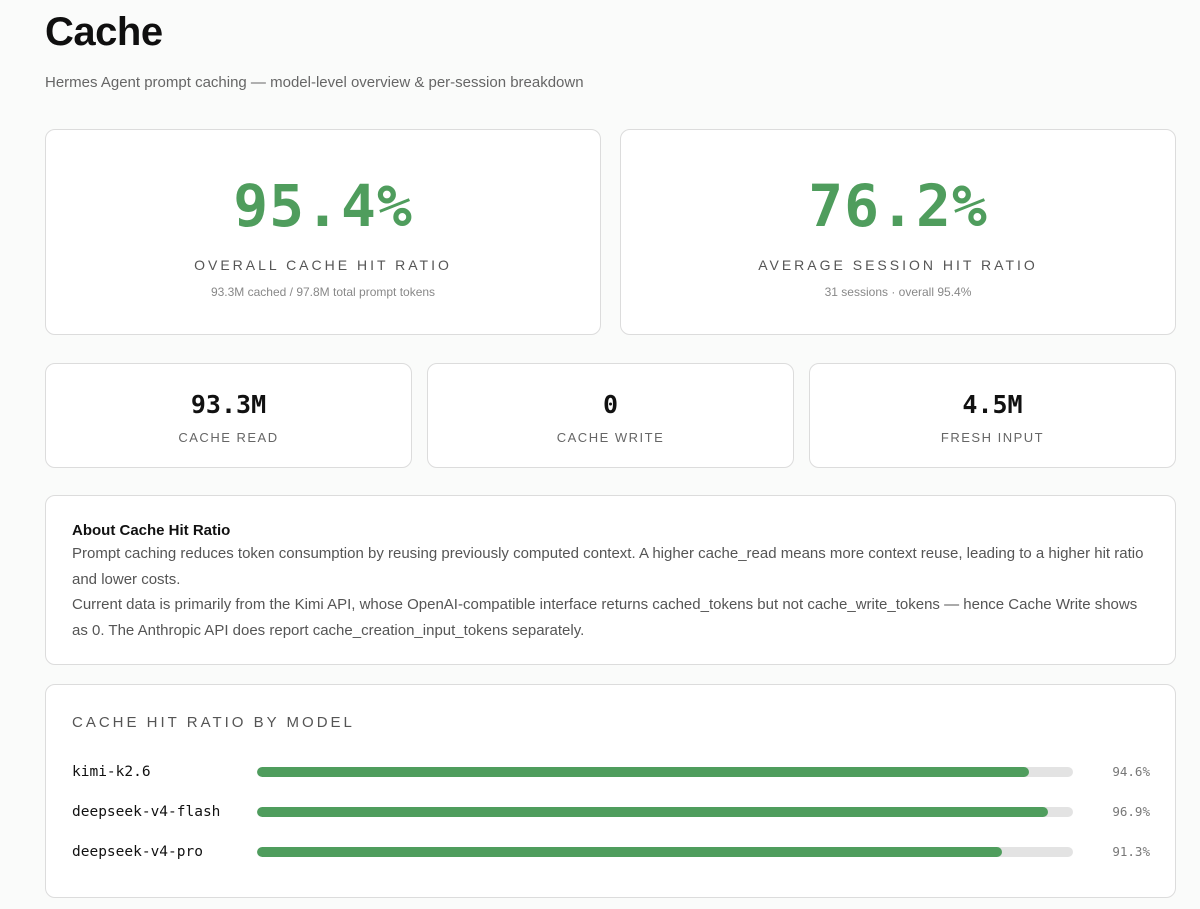 The height and width of the screenshot is (909, 1200). Describe the element at coordinates (1131, 811) in the screenshot. I see `hit-ratio-percent: 96.9%` at that location.